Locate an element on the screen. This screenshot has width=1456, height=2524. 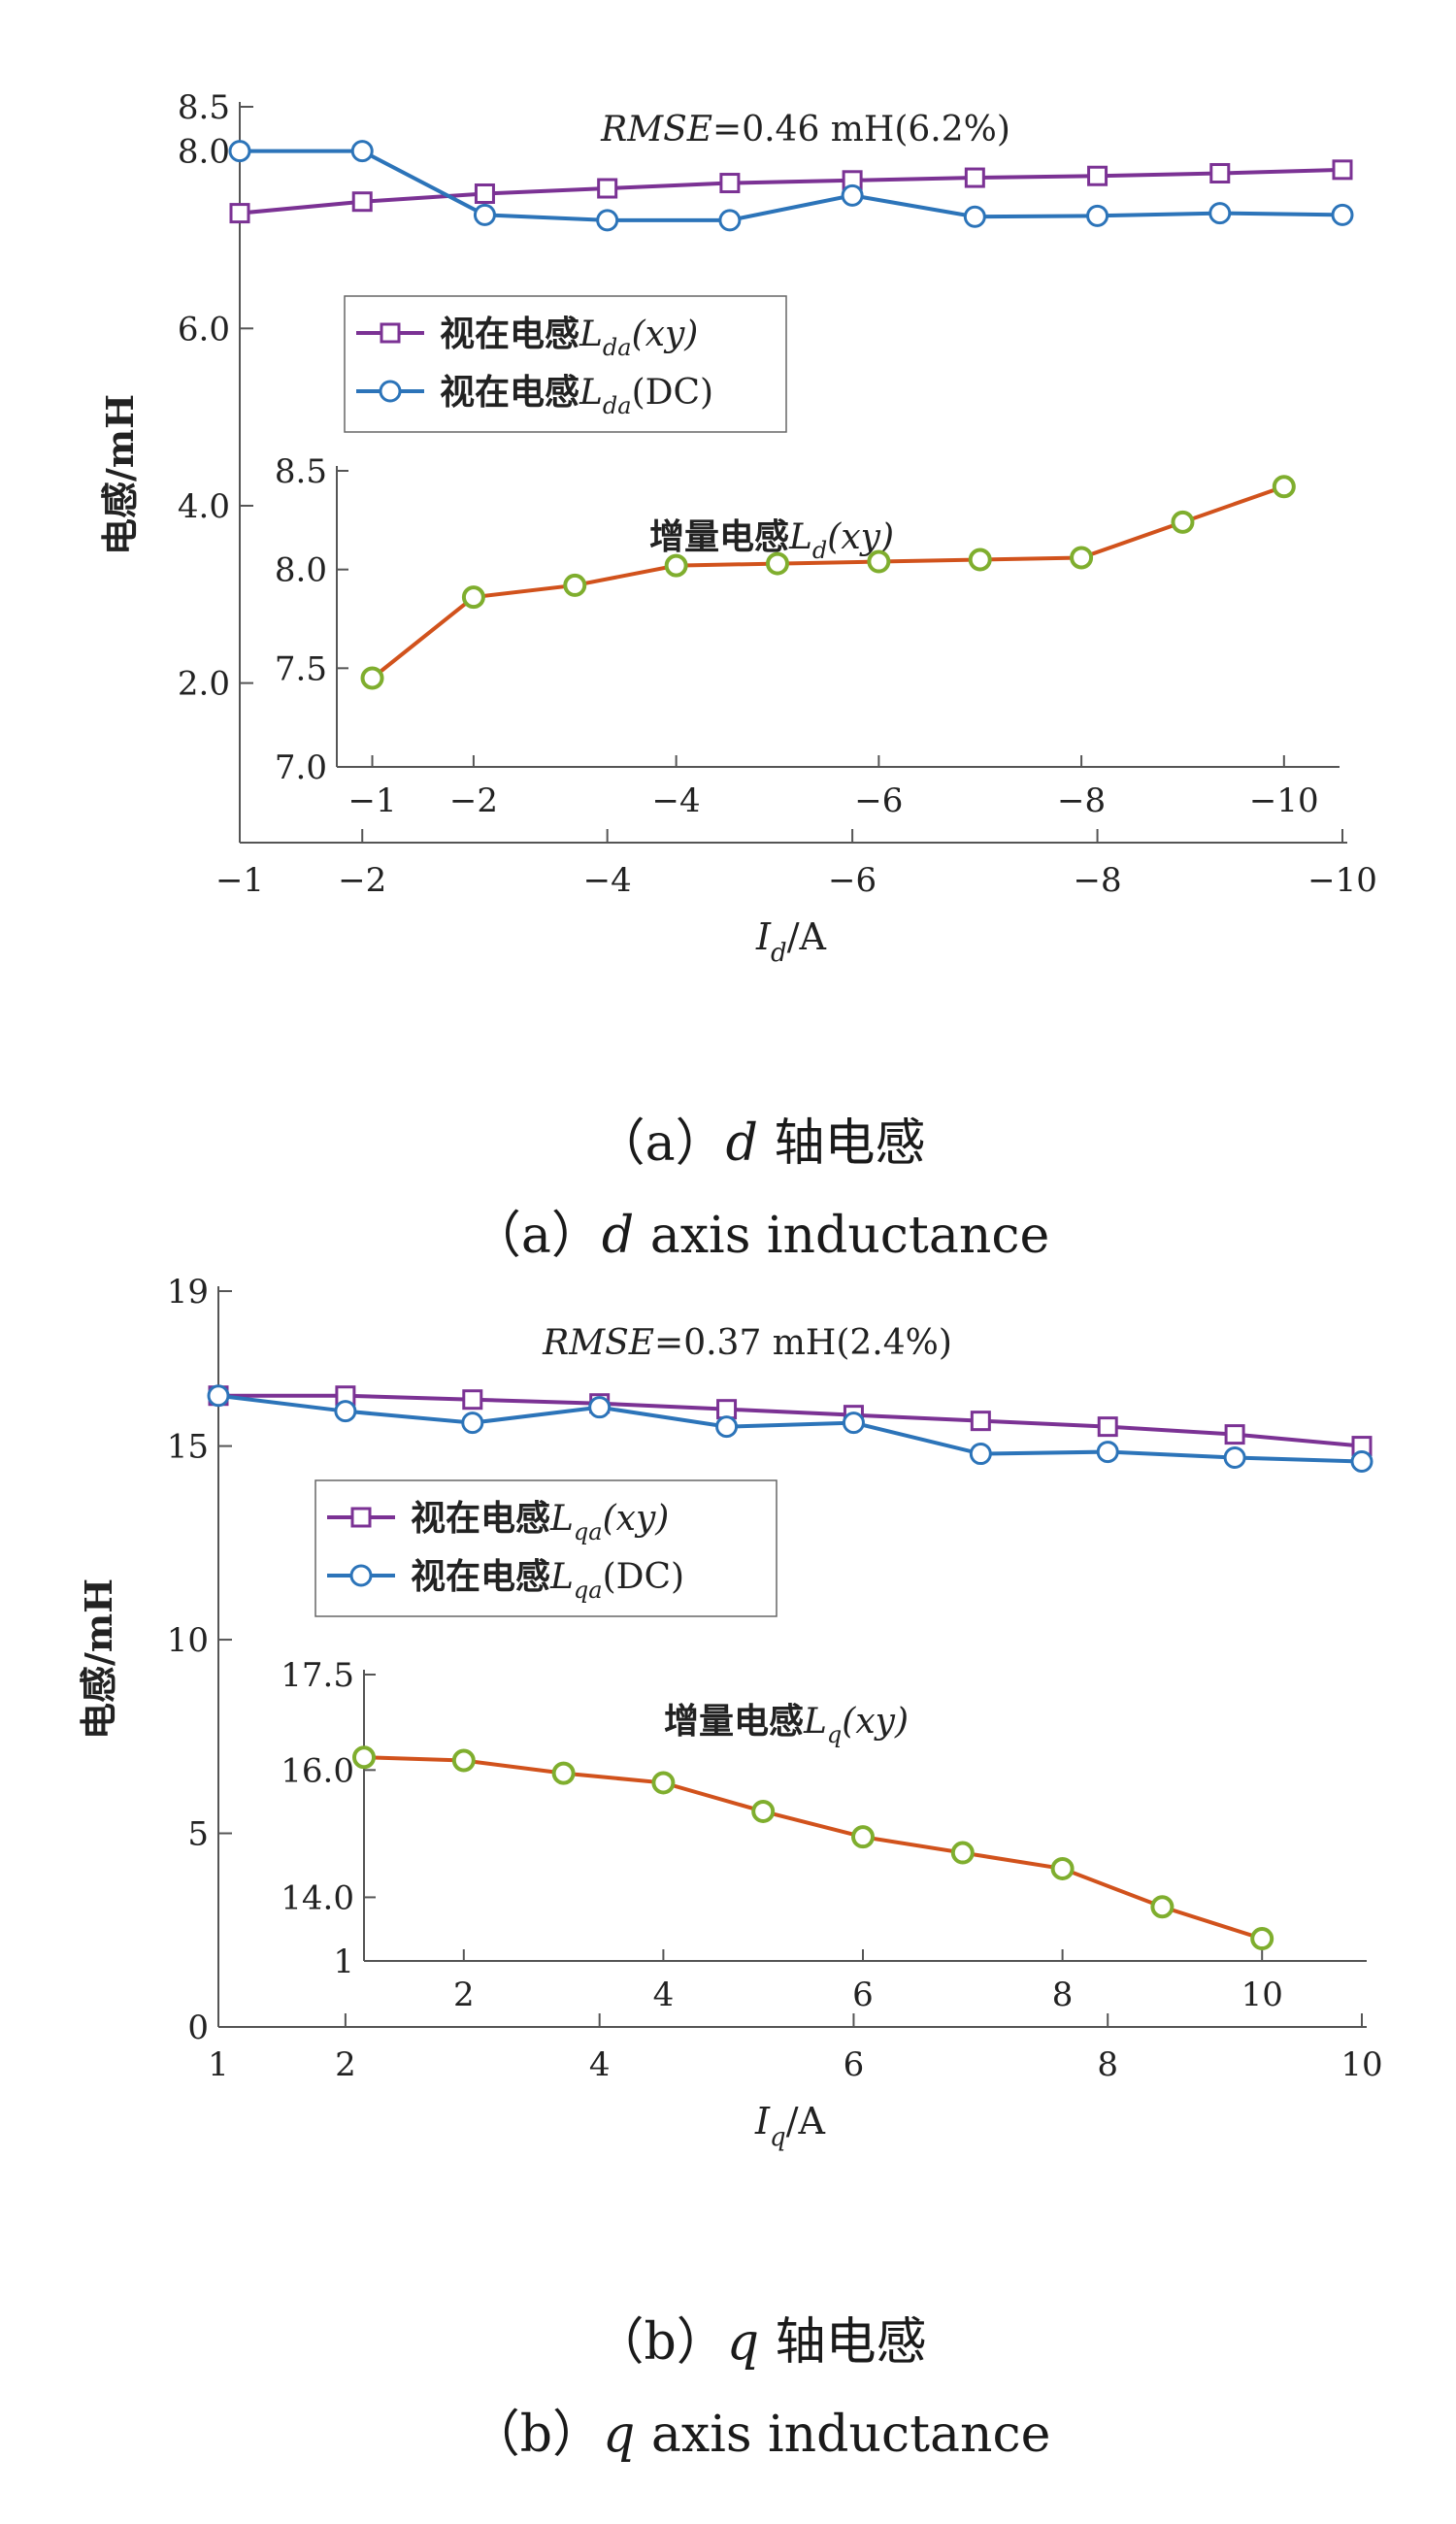
inset-y-tick-label: 16.0 is located at coordinates (317, 1770).